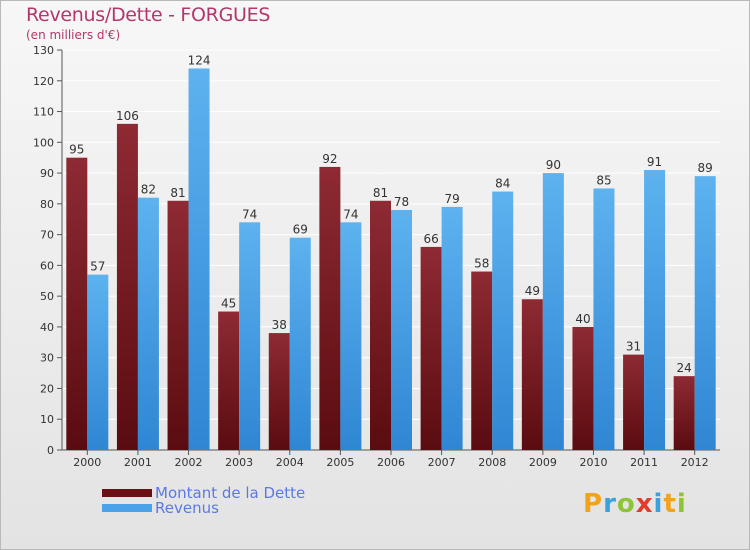 The width and height of the screenshot is (750, 550). I want to click on legend-label-revenus: Revenus, so click(187, 508).